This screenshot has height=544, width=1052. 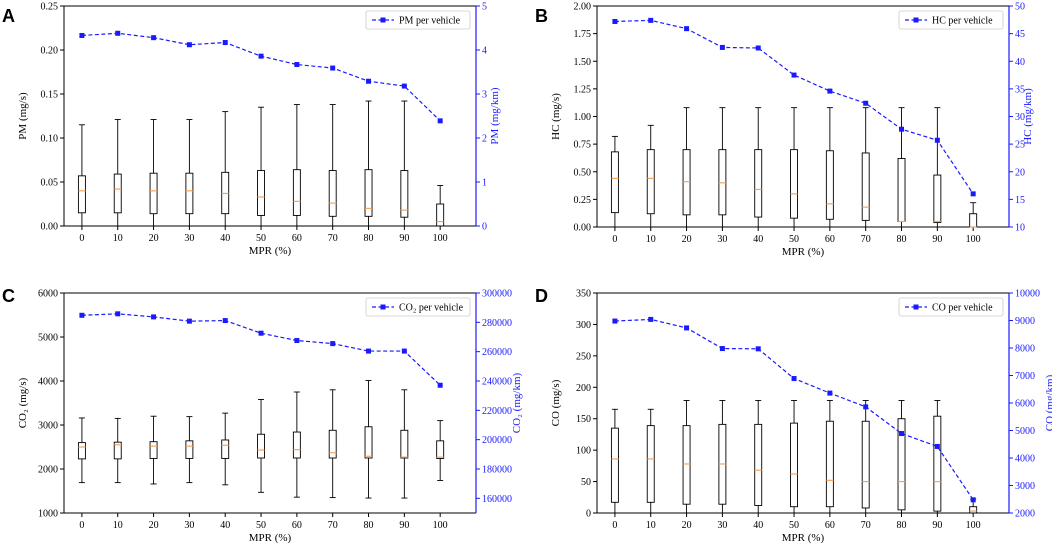 What do you see at coordinates (1027, 294) in the screenshot?
I see `y2-tick-label: 10000` at bounding box center [1027, 294].